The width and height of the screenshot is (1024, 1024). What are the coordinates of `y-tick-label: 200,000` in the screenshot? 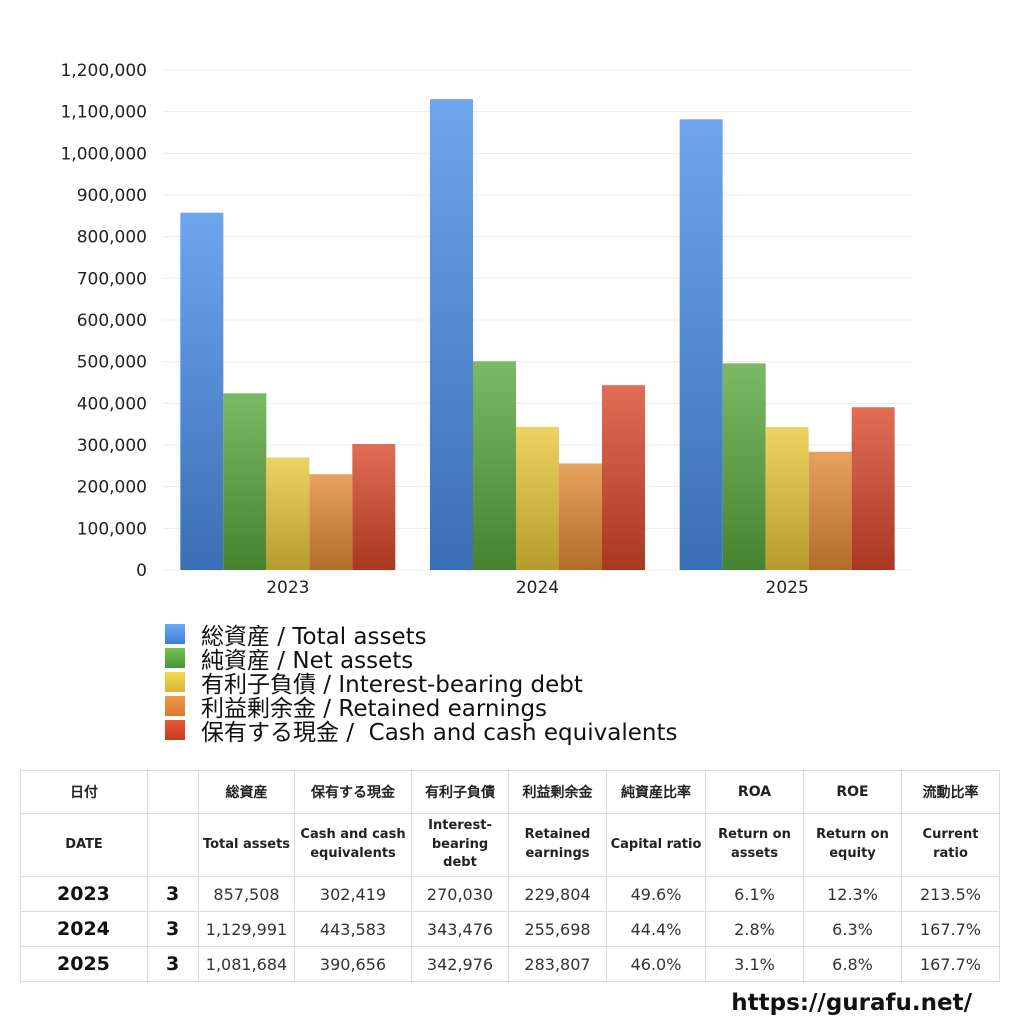 It's located at (112, 488).